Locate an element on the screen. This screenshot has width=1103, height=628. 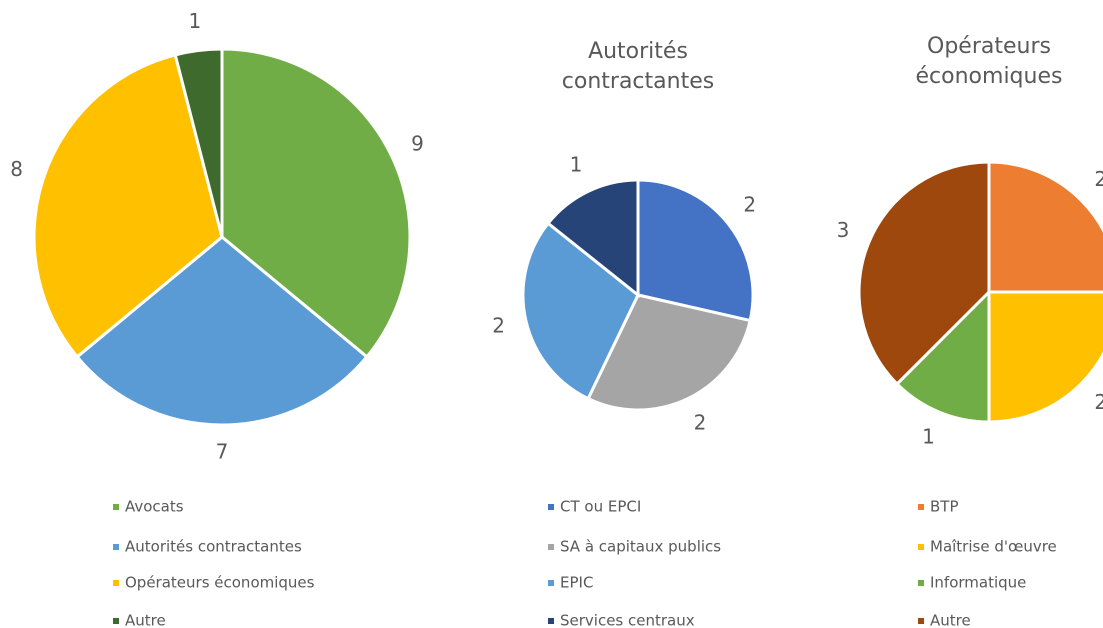
legend-label: SA à capitaux publics is located at coordinates (640, 547).